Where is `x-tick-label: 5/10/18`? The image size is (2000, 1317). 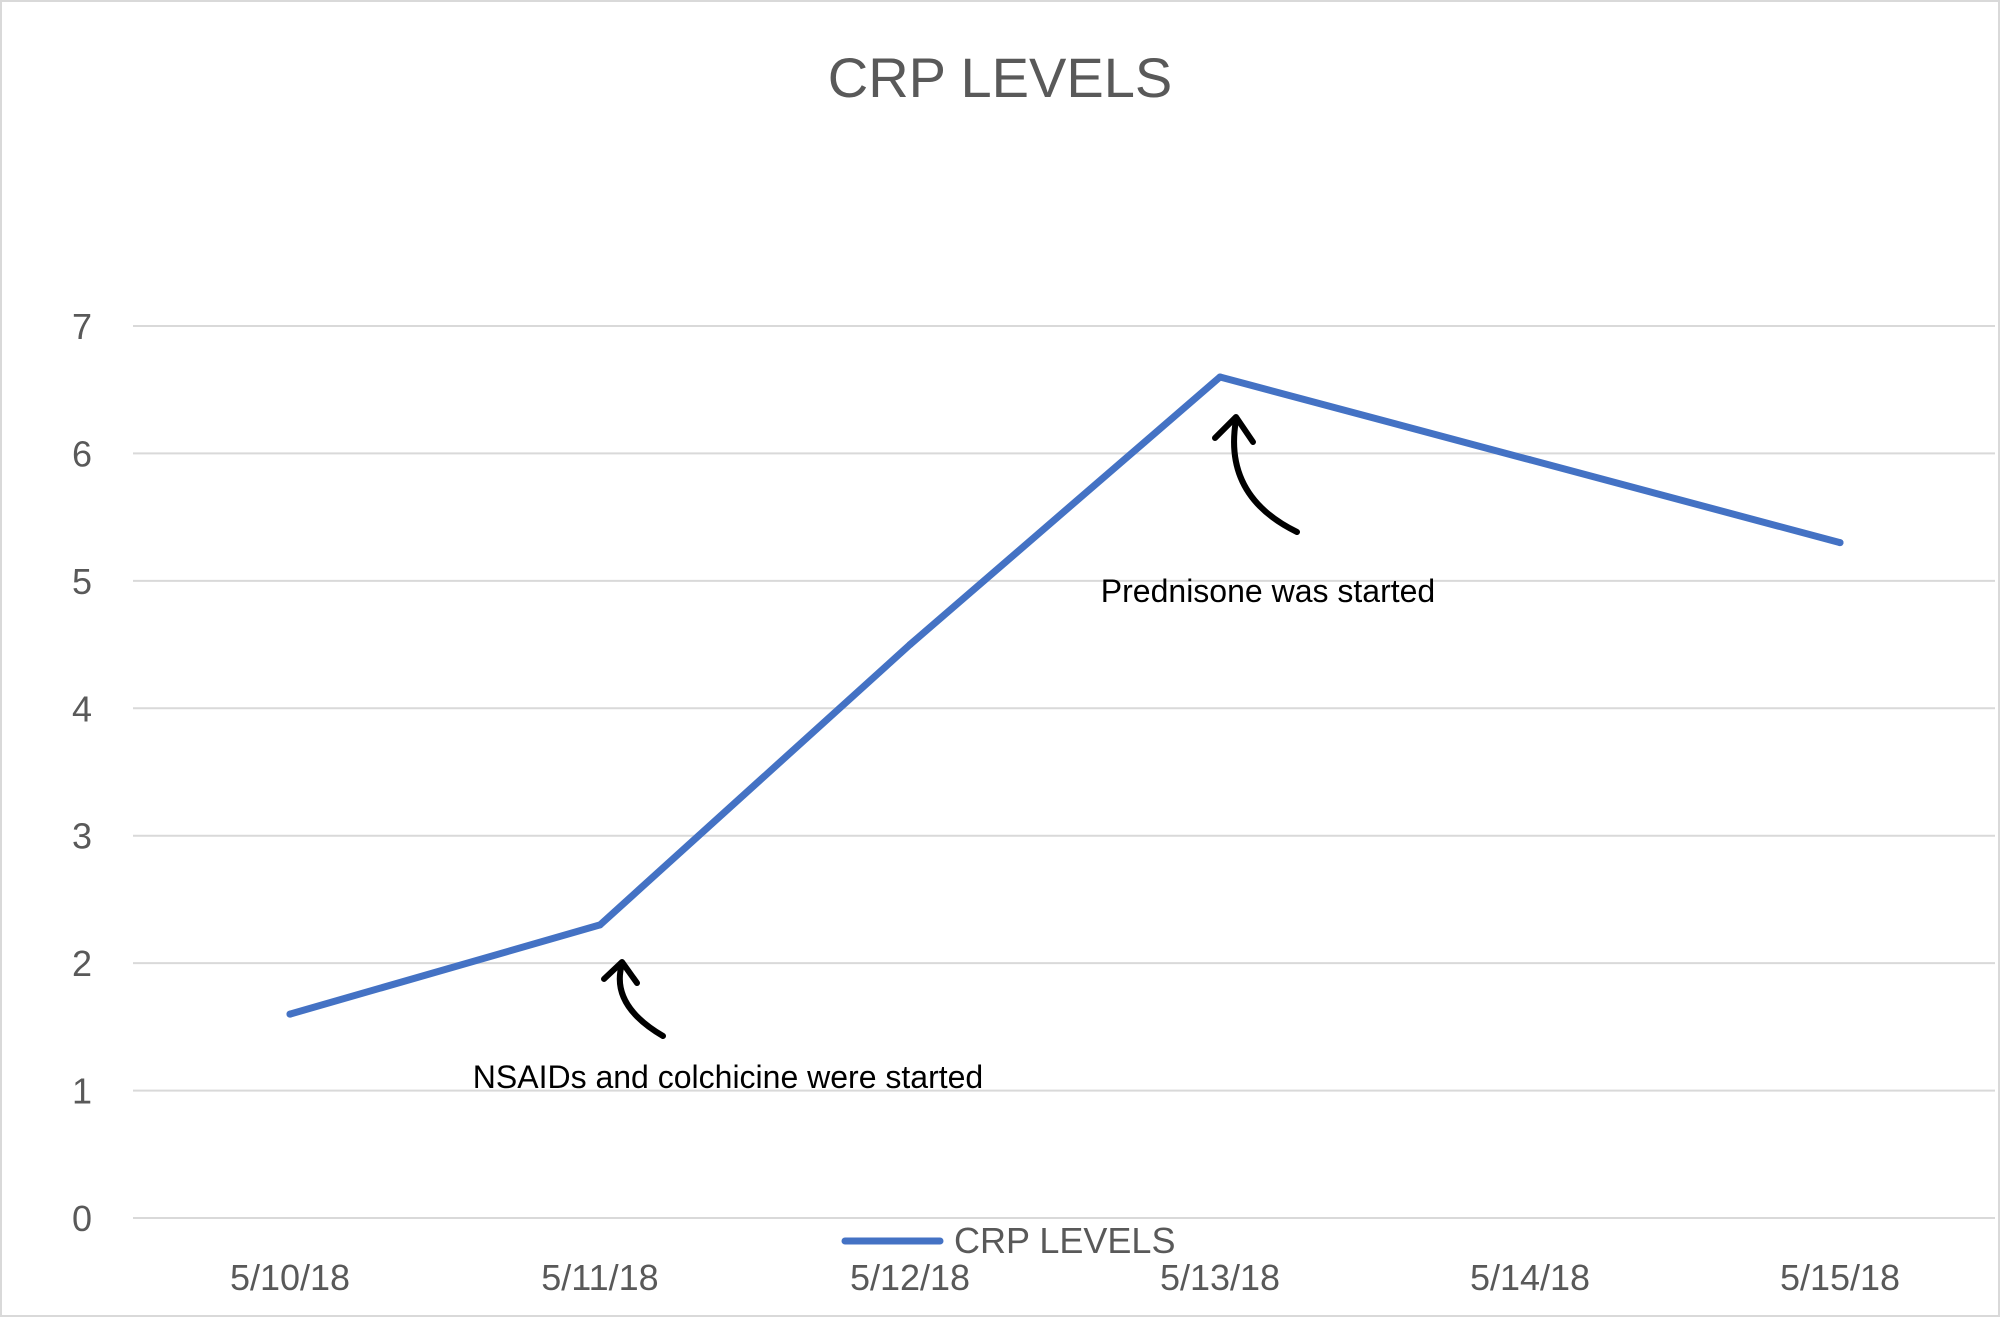 x-tick-label: 5/10/18 is located at coordinates (290, 1277).